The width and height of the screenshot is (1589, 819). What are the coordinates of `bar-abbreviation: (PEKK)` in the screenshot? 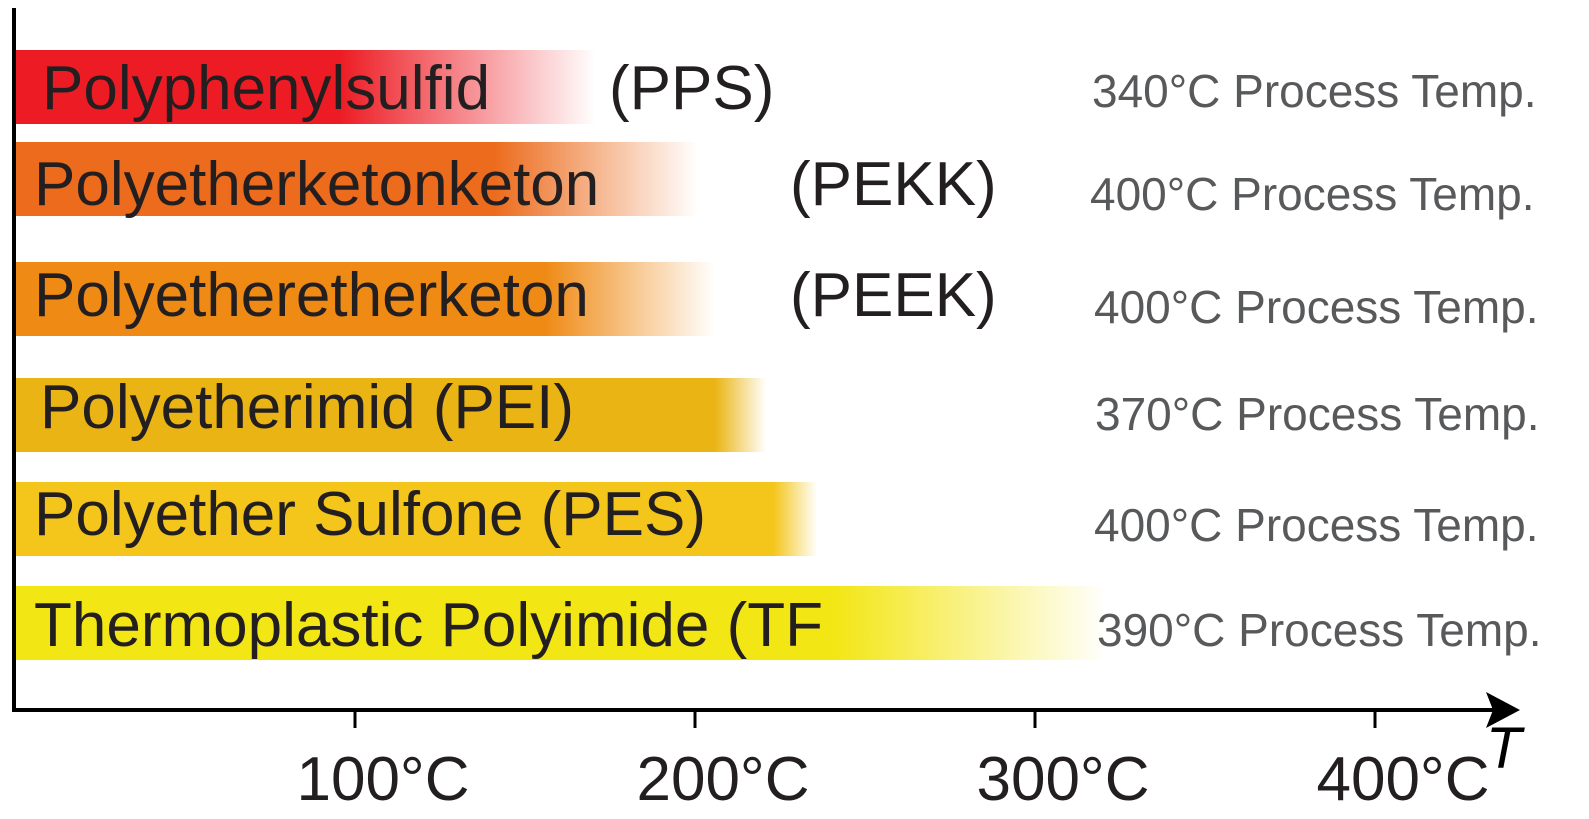 It's located at (893, 184).